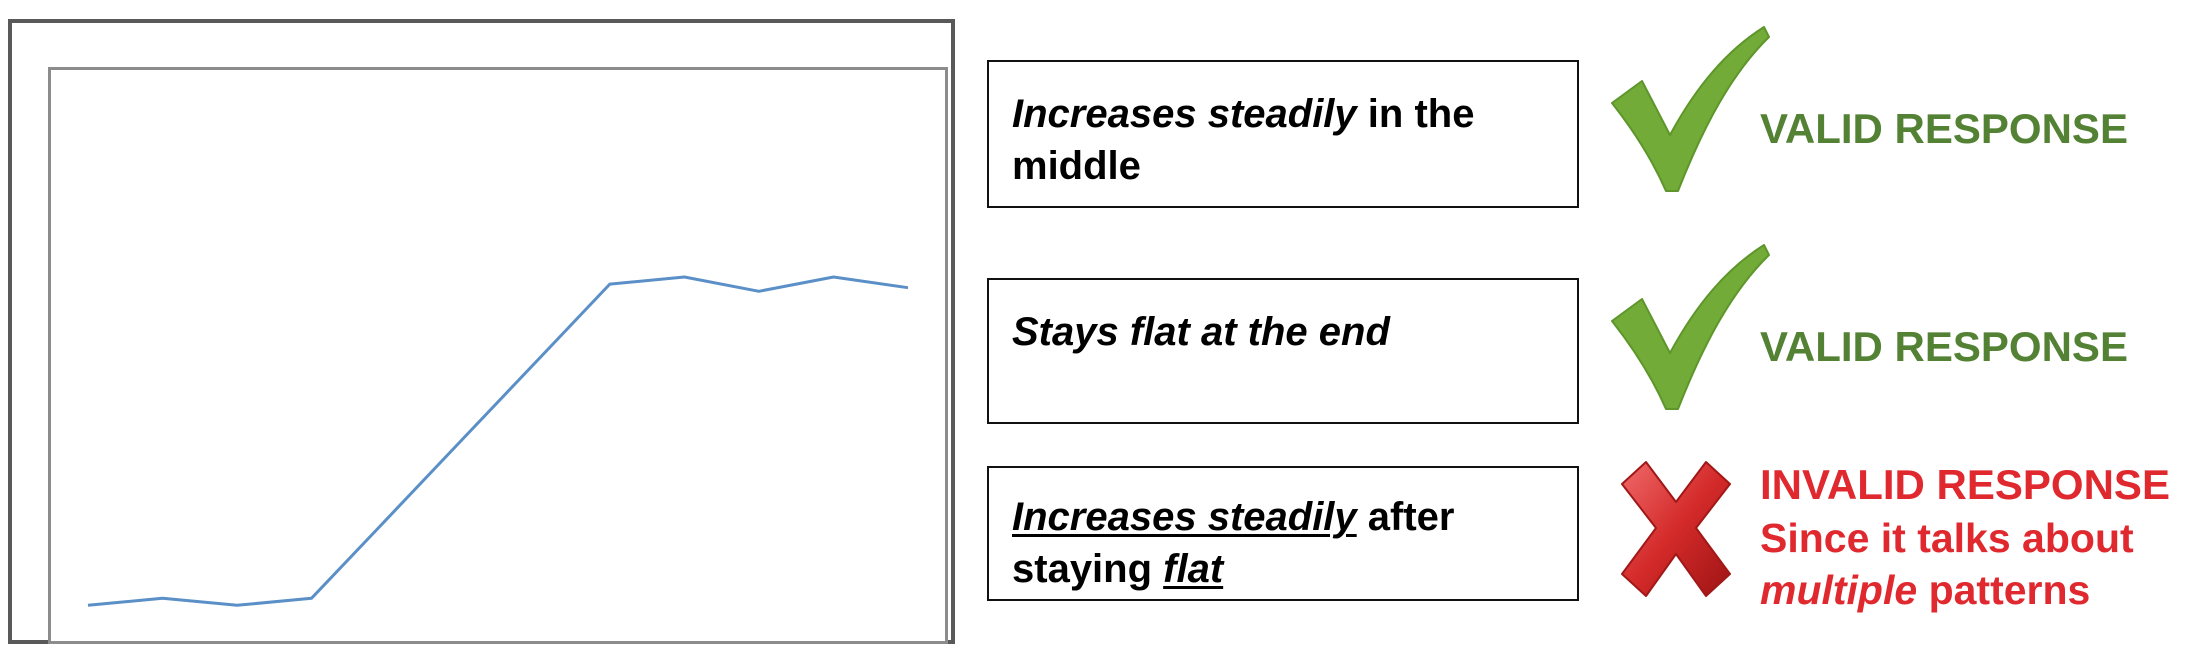  I want to click on response-box-3: Increases steadily after staying flat, so click(1283, 533).